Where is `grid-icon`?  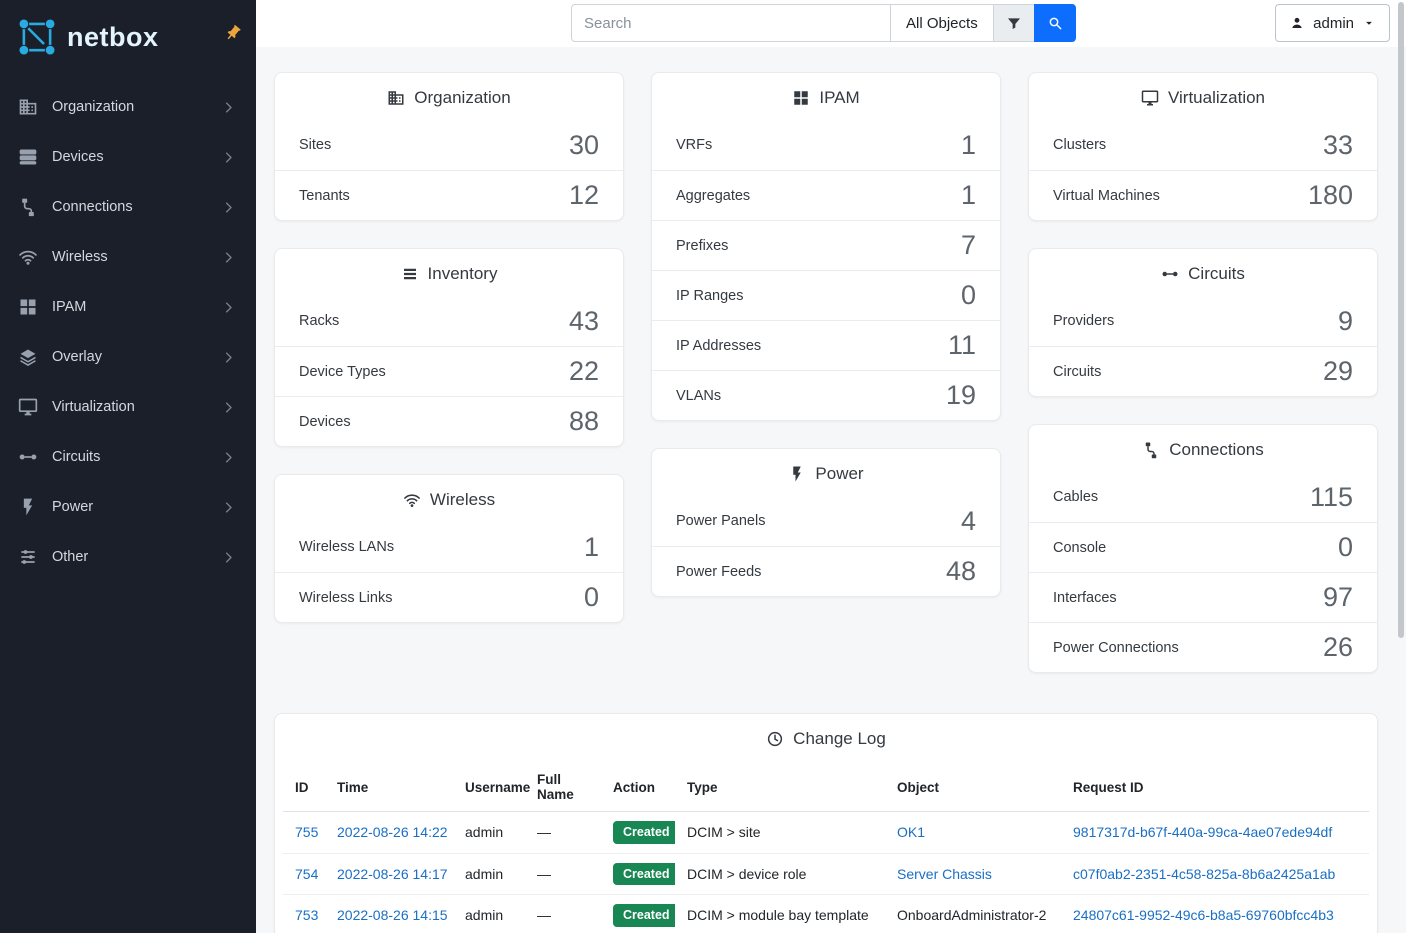
grid-icon is located at coordinates (801, 98).